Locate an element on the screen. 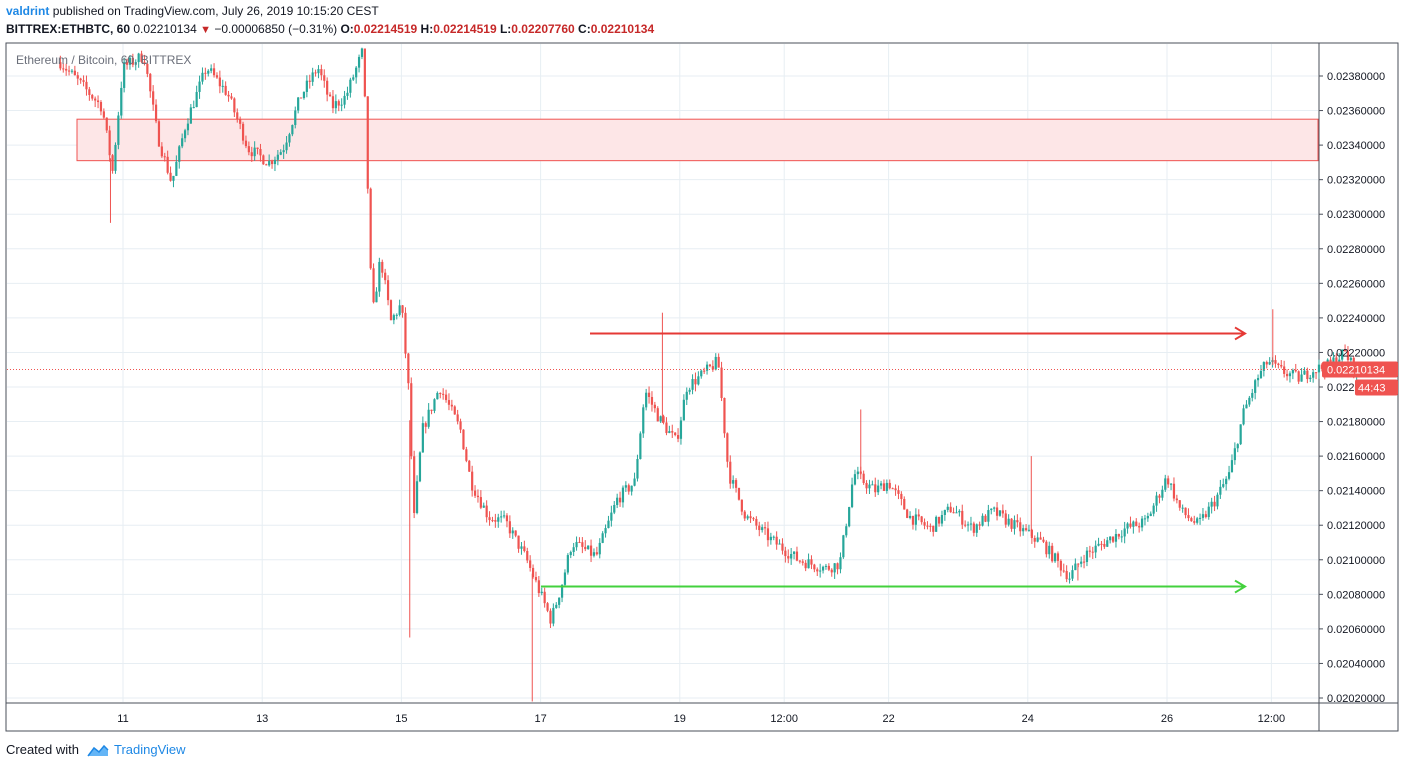 Image resolution: width=1404 pixels, height=768 pixels. symbol-label: BITTREX:ETHBTC, 60 is located at coordinates (68, 29).